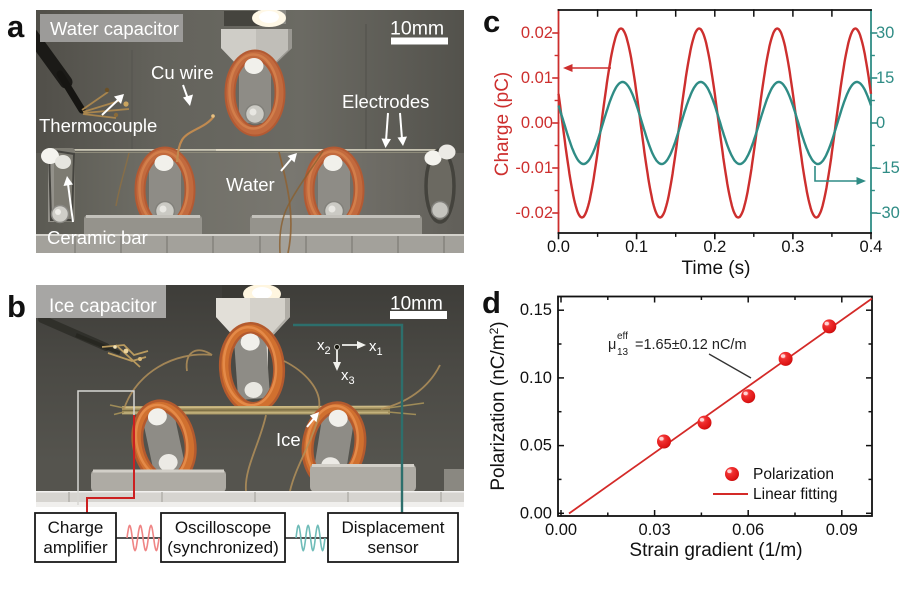 The image size is (900, 600). What do you see at coordinates (623, 352) in the screenshot?
I see `svg-text: 13` at bounding box center [623, 352].